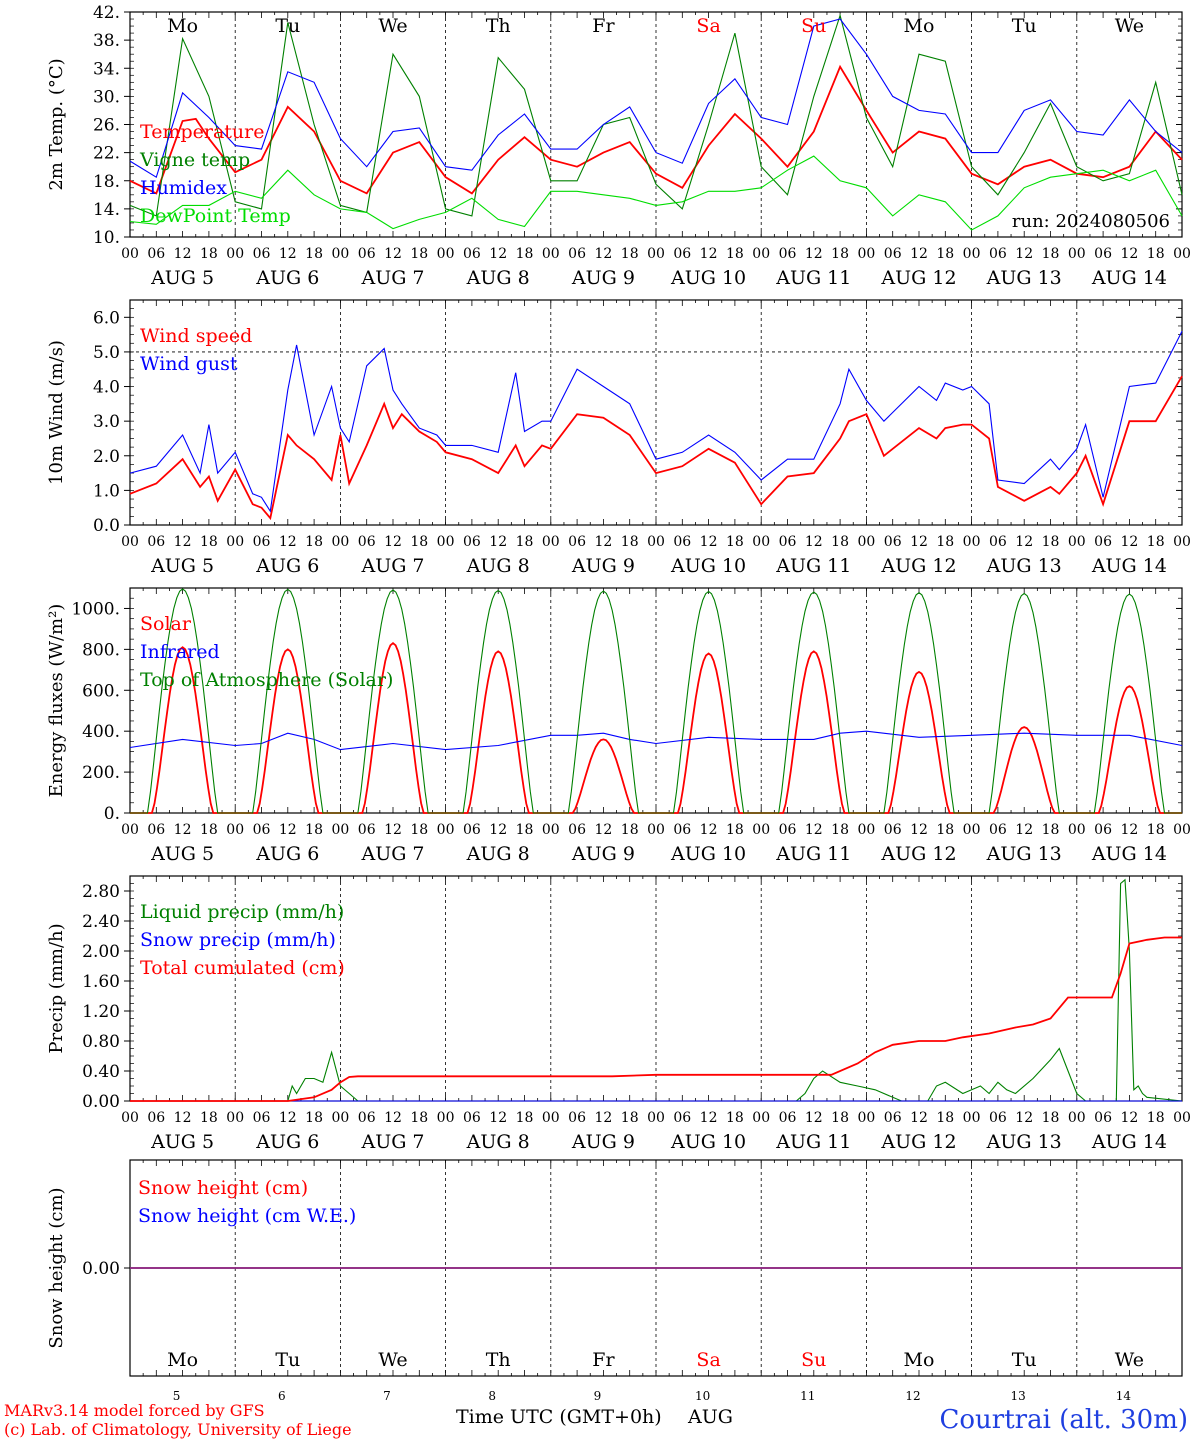 The height and width of the screenshot is (1440, 1194). What do you see at coordinates (106, 238) in the screenshot?
I see `y-tick-label: 10.` at bounding box center [106, 238].